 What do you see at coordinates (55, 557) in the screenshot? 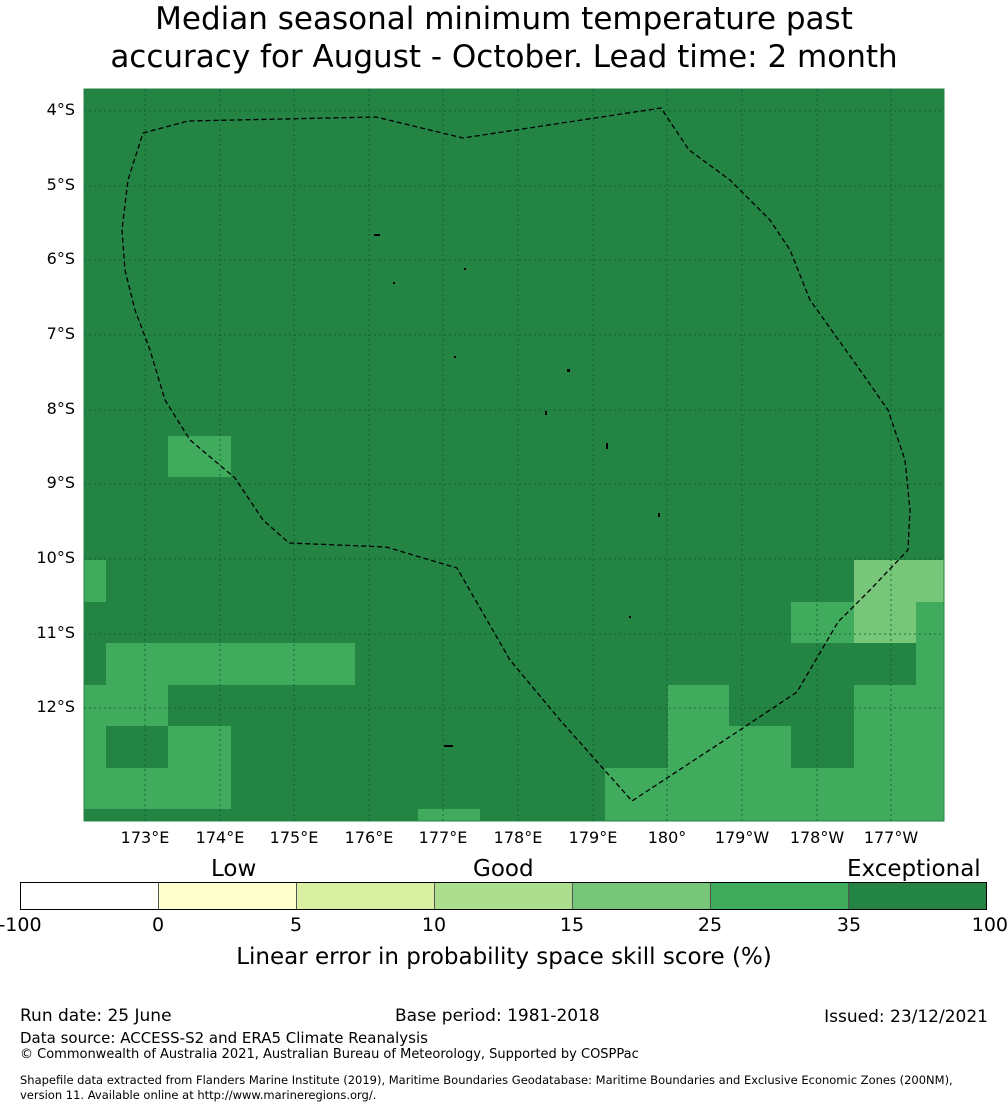
I see `lat-label: 10°S` at bounding box center [55, 557].